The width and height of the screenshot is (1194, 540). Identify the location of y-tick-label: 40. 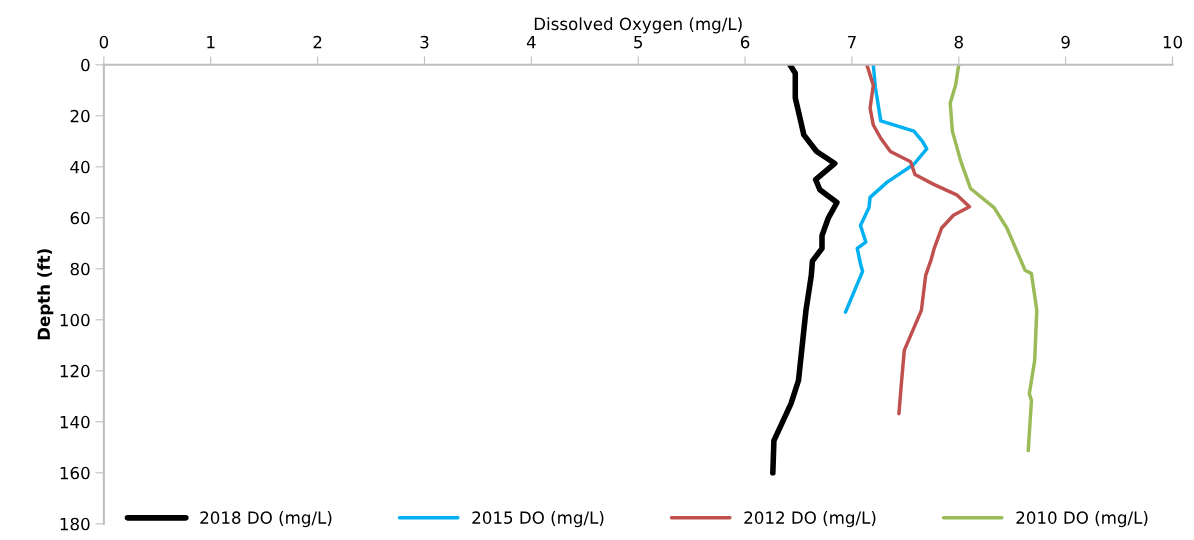
(80, 167).